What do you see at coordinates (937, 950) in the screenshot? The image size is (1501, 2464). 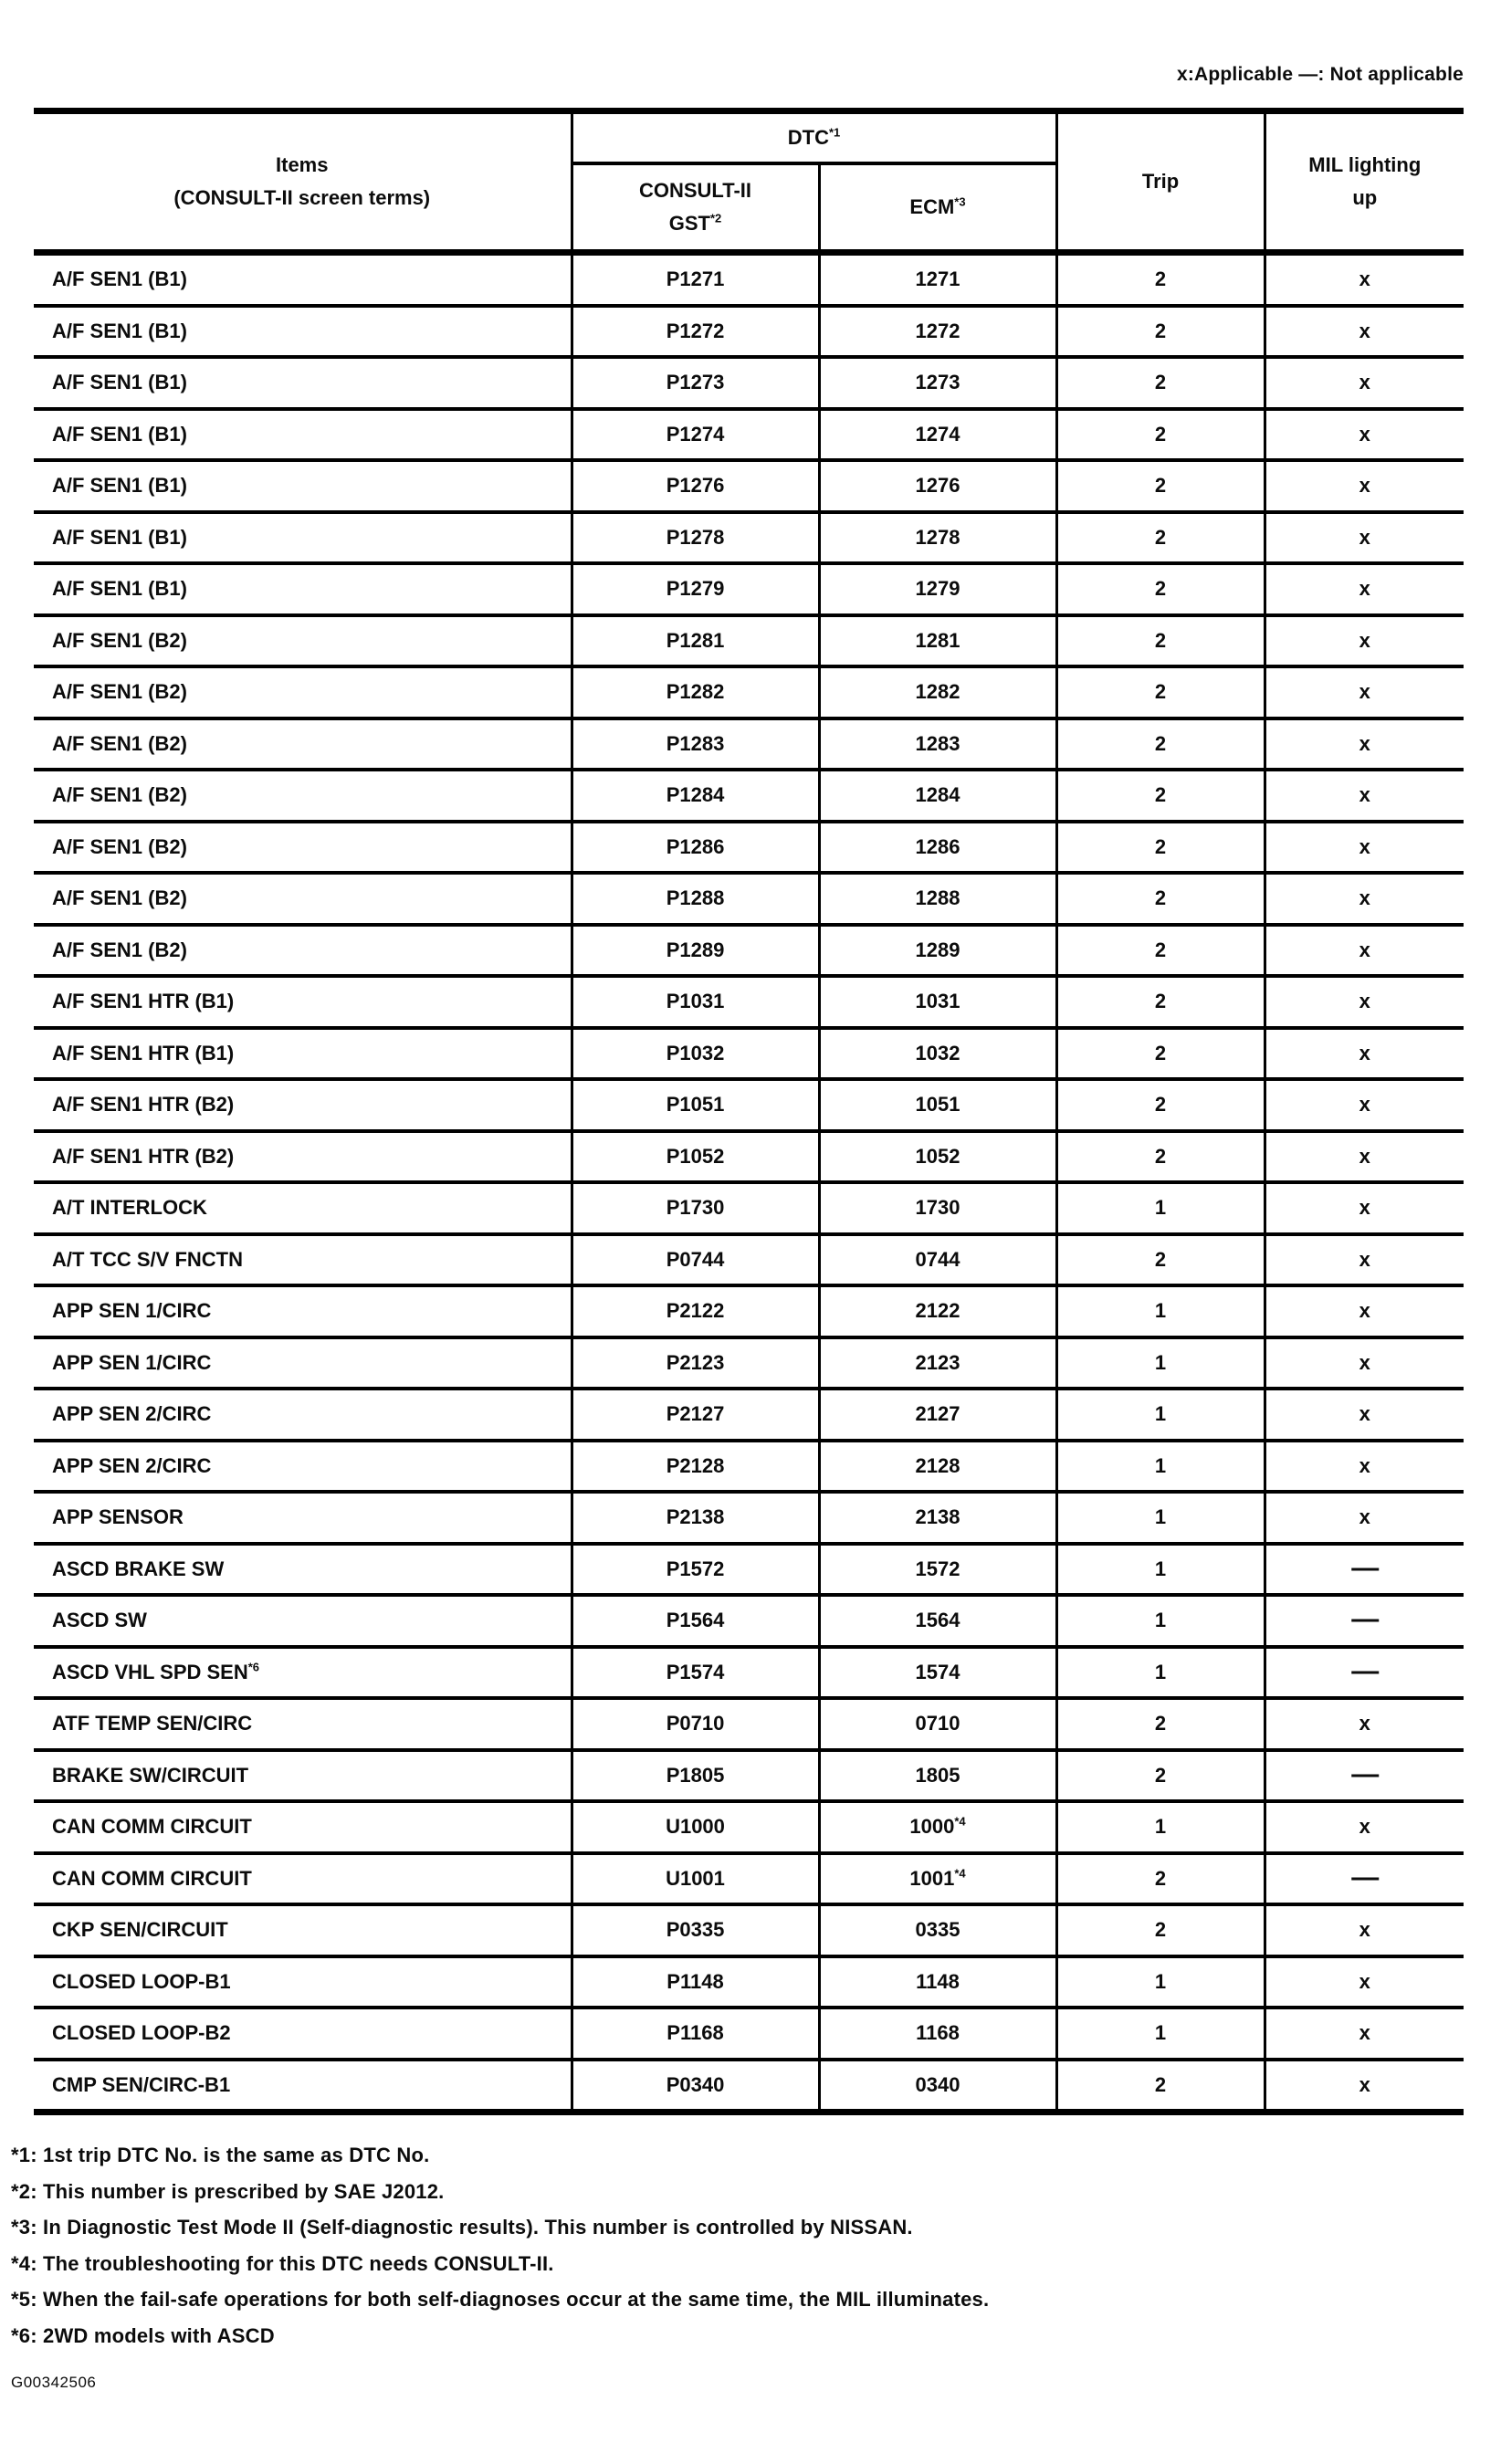 I see `ecm-code: 1289` at bounding box center [937, 950].